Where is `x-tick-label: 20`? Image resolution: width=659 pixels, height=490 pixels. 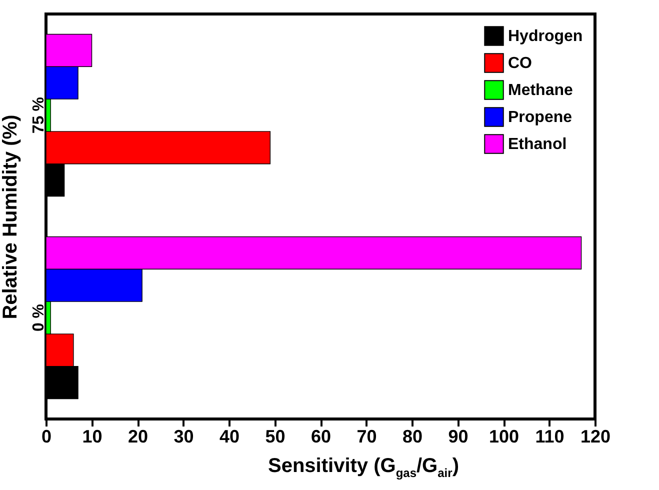
x-tick-label: 20 is located at coordinates (138, 436).